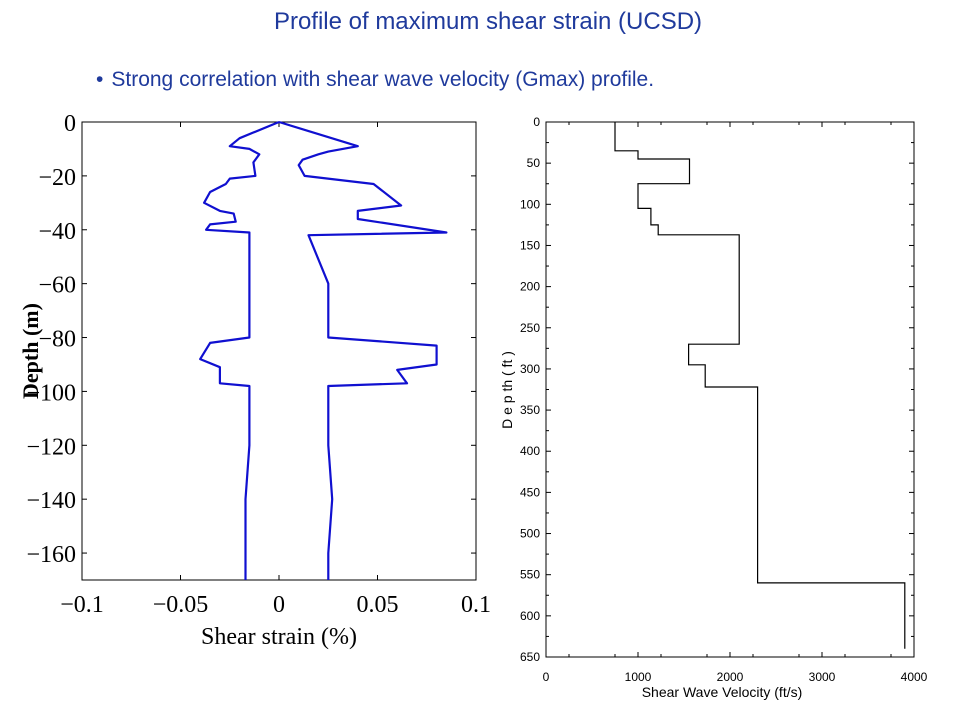 Image resolution: width=960 pixels, height=720 pixels. What do you see at coordinates (638, 677) in the screenshot?
I see `x-tick-label: 1000` at bounding box center [638, 677].